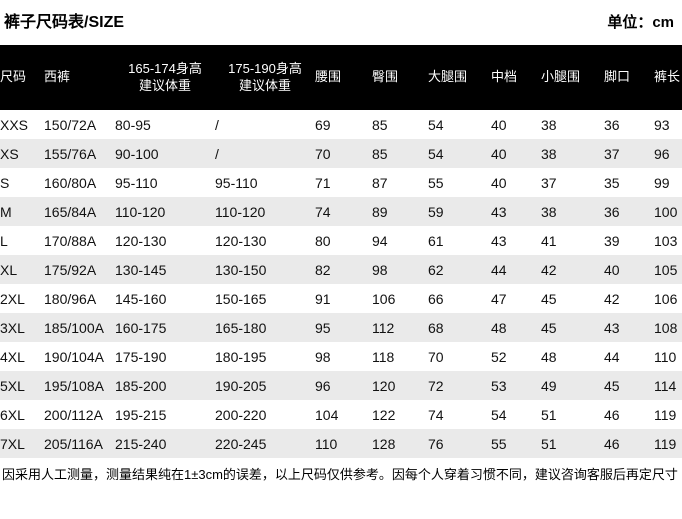 The width and height of the screenshot is (682, 519). I want to click on cell-pants: 165/84A, so click(70, 211).